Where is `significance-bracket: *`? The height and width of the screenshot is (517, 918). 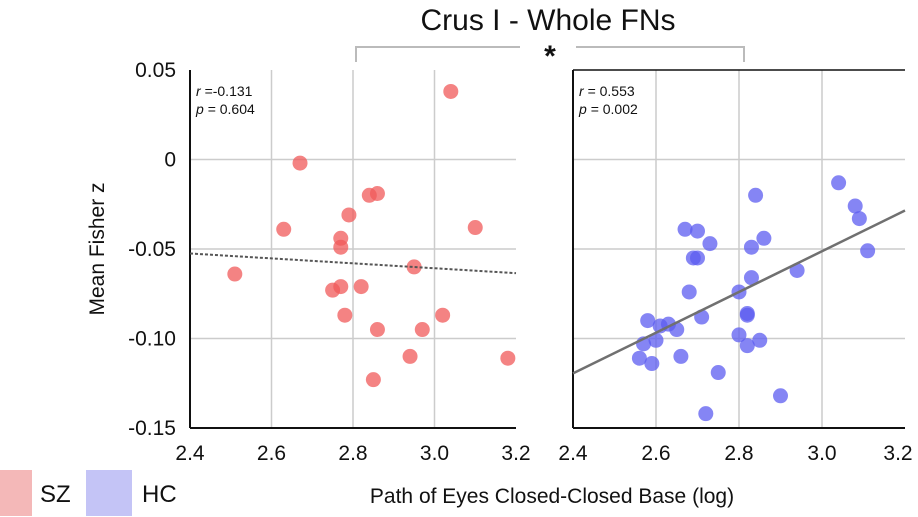 significance-bracket: * is located at coordinates (550, 56).